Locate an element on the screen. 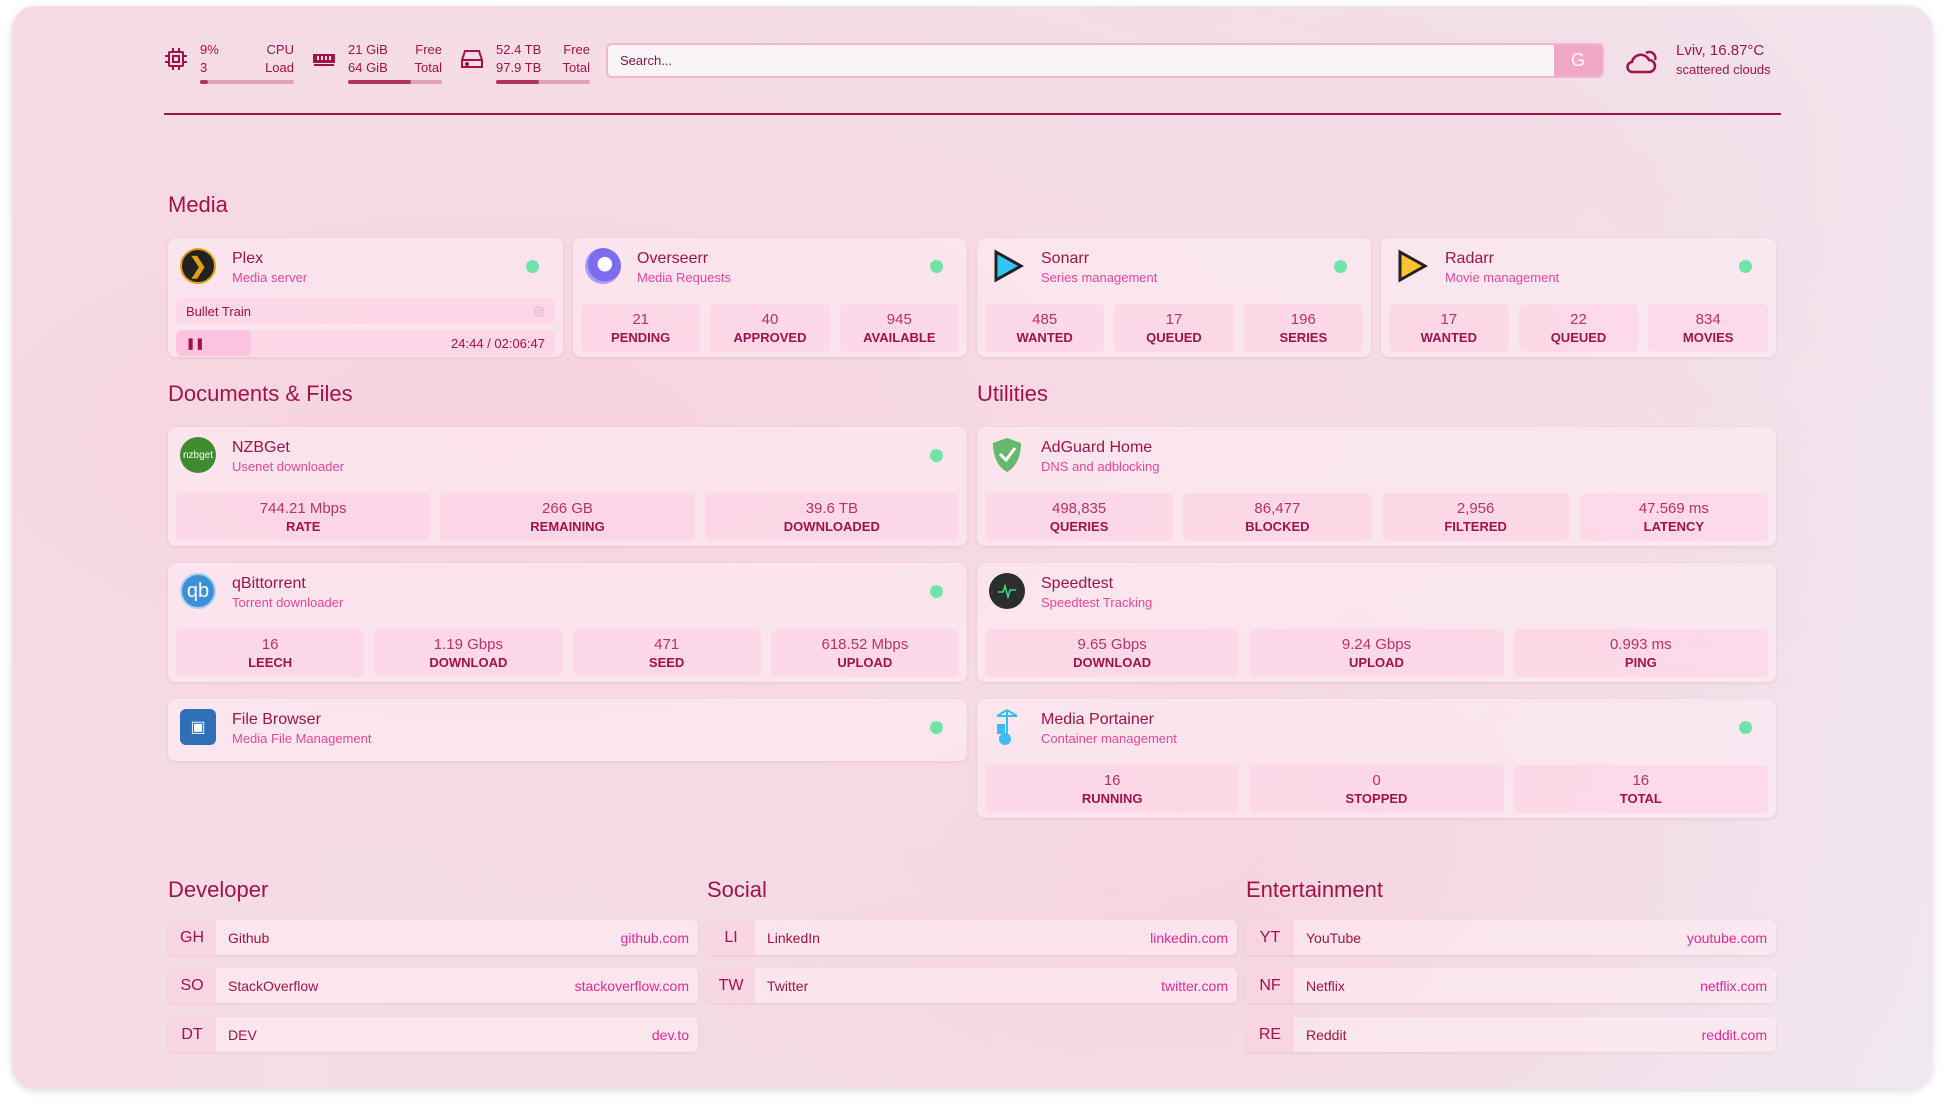 This screenshot has height=1104, width=1944. header-divider is located at coordinates (972, 114).